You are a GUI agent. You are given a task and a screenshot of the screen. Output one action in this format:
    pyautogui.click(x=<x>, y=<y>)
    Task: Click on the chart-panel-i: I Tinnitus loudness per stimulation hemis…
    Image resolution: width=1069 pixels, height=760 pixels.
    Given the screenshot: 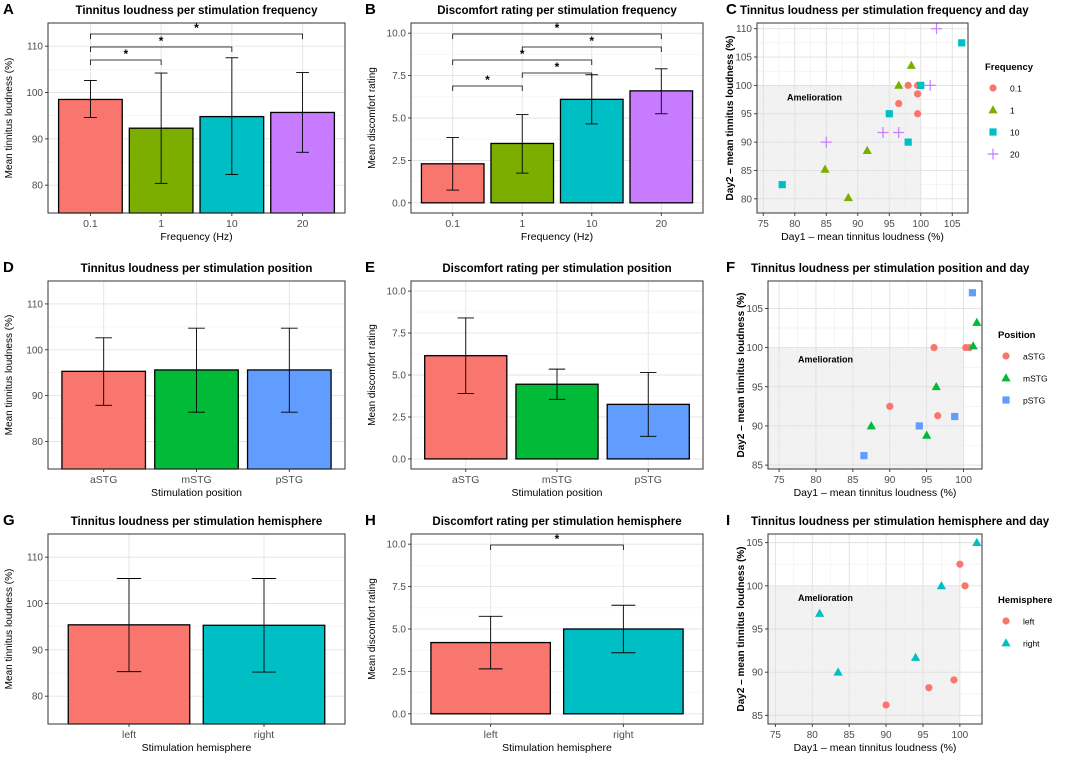 What is the action you would take?
    pyautogui.click(x=889, y=633)
    